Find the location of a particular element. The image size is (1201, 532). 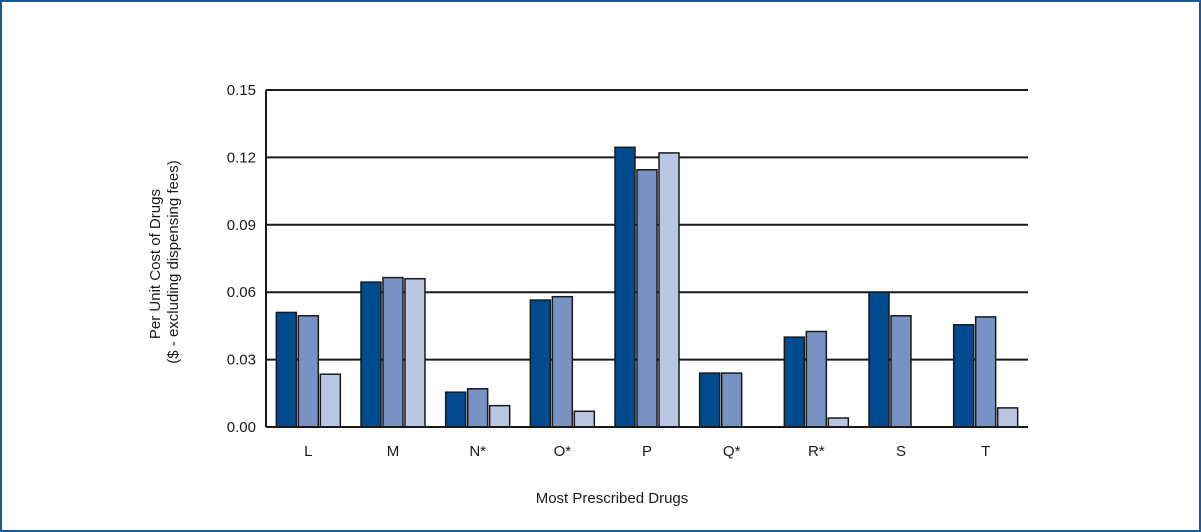

y-axis-label-line-2: ($ - excluding dispensing fees) is located at coordinates (173, 261).